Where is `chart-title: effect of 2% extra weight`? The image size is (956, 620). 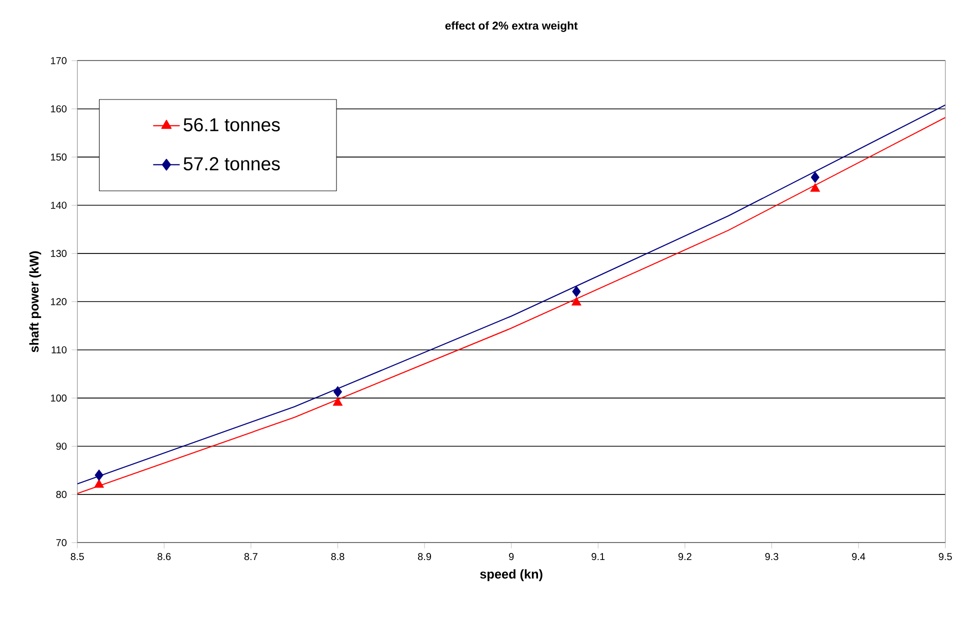 chart-title: effect of 2% extra weight is located at coordinates (511, 26).